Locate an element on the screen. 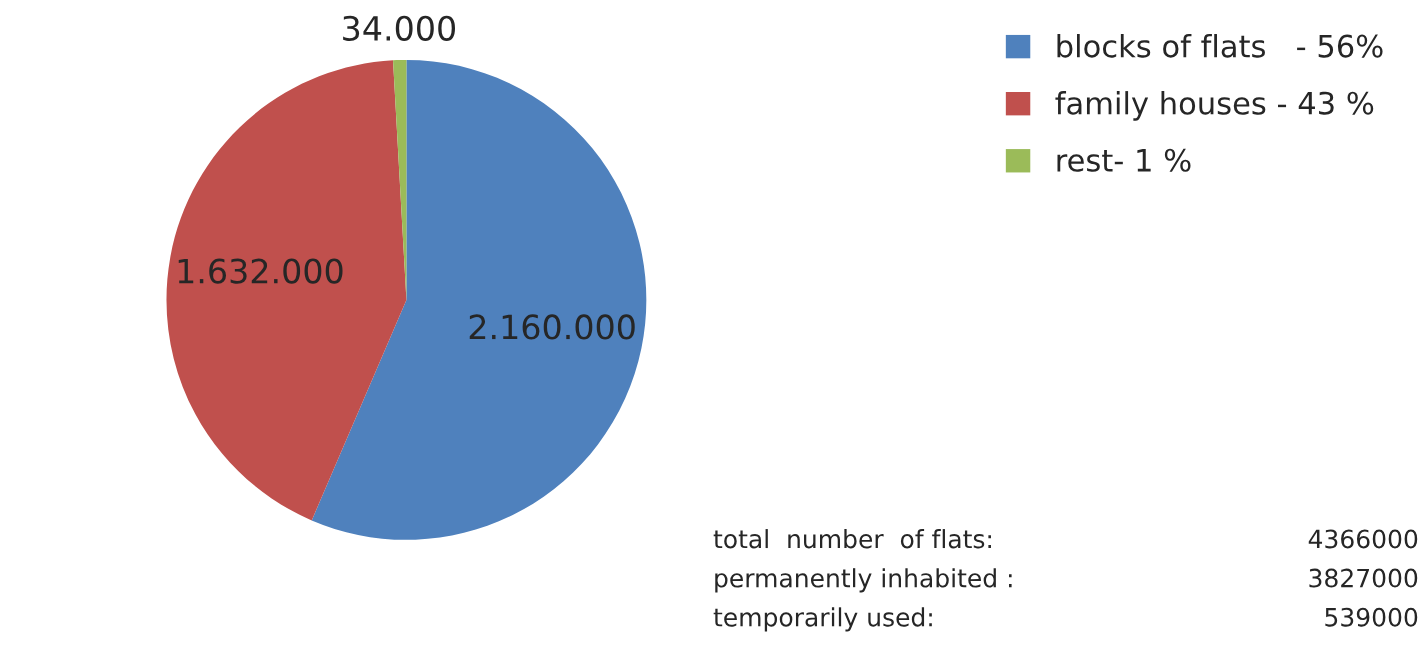 The width and height of the screenshot is (1426, 652). legend-label: rest- 1 % is located at coordinates (1124, 160).